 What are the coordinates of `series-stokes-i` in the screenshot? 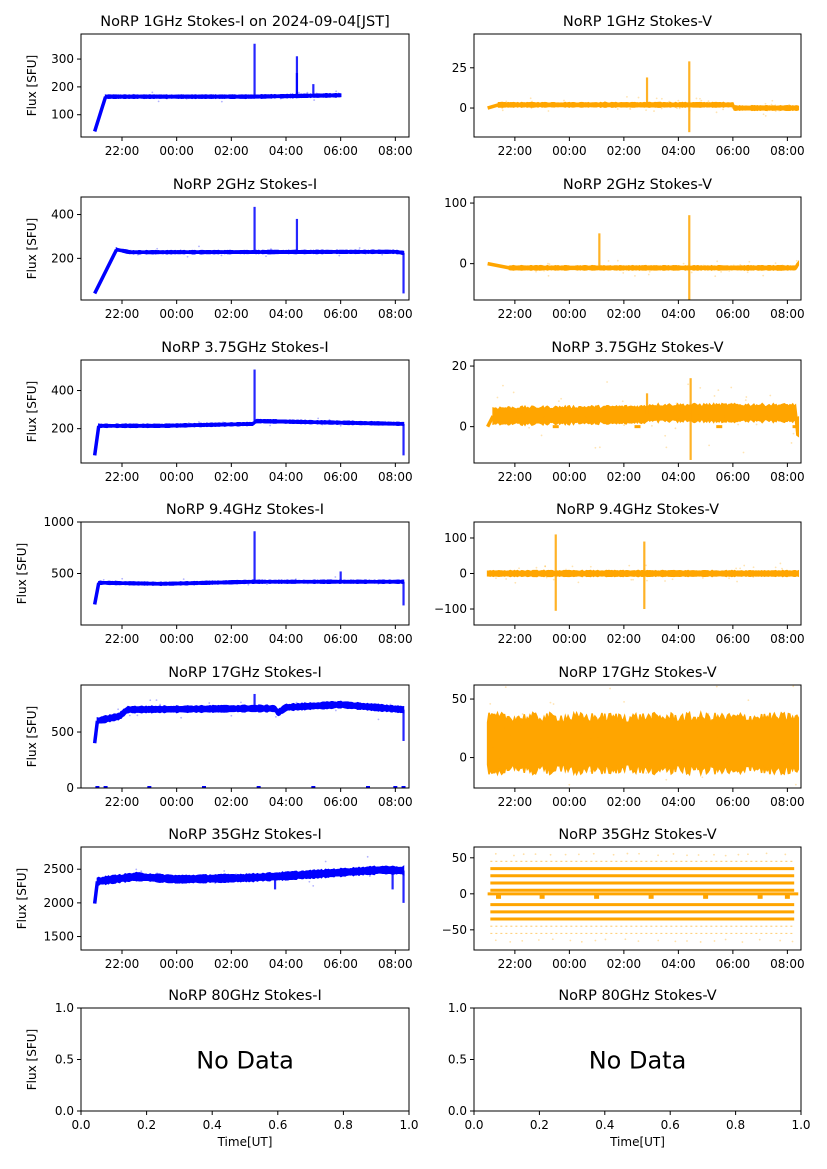 It's located at (249, 250).